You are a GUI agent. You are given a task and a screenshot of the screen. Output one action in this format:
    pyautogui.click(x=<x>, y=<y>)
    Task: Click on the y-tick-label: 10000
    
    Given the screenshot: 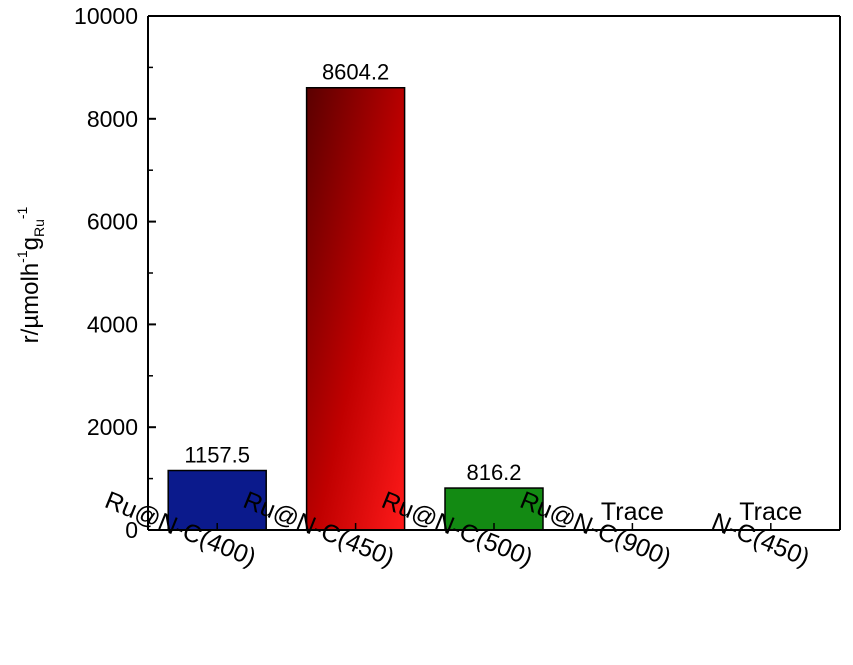 What is the action you would take?
    pyautogui.click(x=106, y=16)
    